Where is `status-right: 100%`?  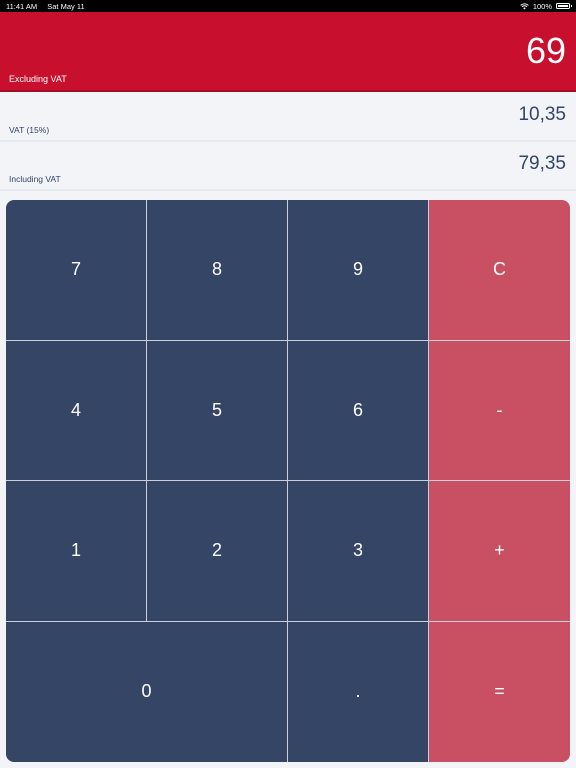
status-right: 100% is located at coordinates (546, 6).